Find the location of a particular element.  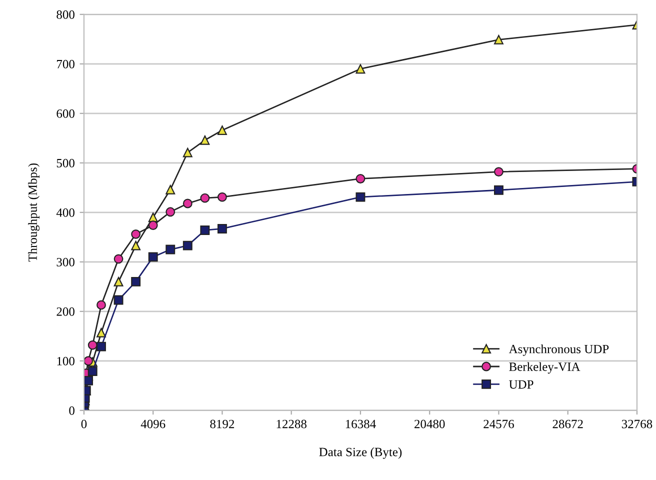

y-tick-label: 700 is located at coordinates (65, 64).